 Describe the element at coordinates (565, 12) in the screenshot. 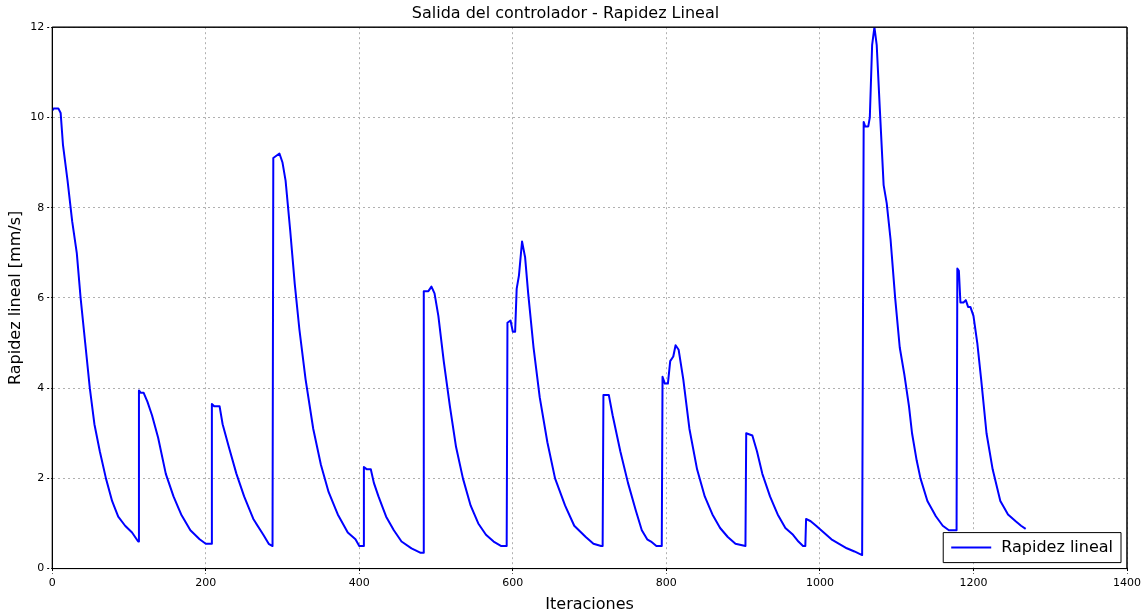

I see `chart-title: Salida del controlador - Rapidez Lineal` at that location.